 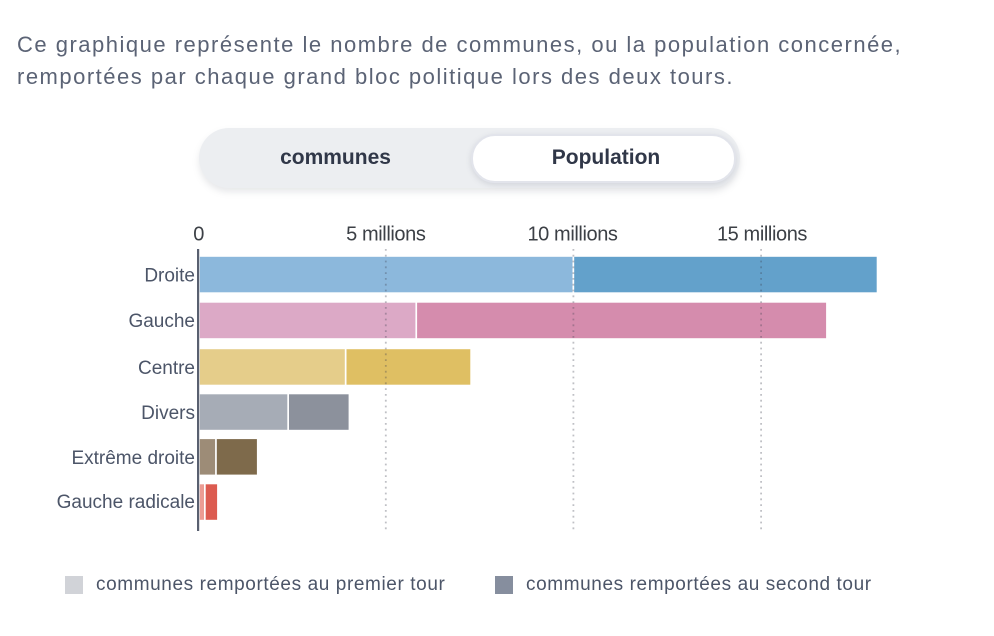 I want to click on svg-text: 0, so click(x=198, y=235).